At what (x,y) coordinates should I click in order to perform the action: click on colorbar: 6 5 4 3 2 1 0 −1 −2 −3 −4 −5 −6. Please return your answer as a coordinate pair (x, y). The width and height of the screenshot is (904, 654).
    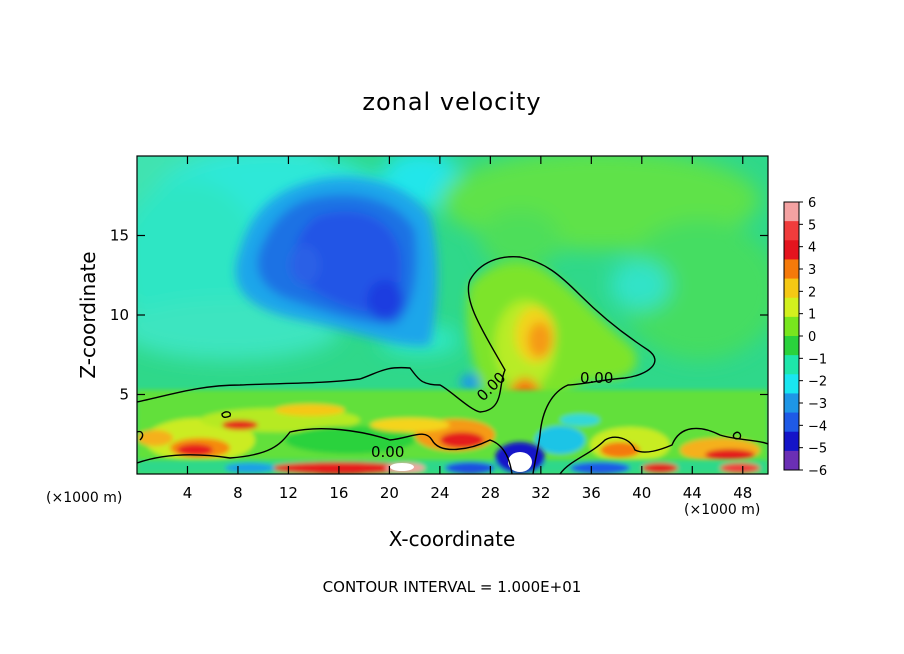
    Looking at the image, I should click on (805, 337).